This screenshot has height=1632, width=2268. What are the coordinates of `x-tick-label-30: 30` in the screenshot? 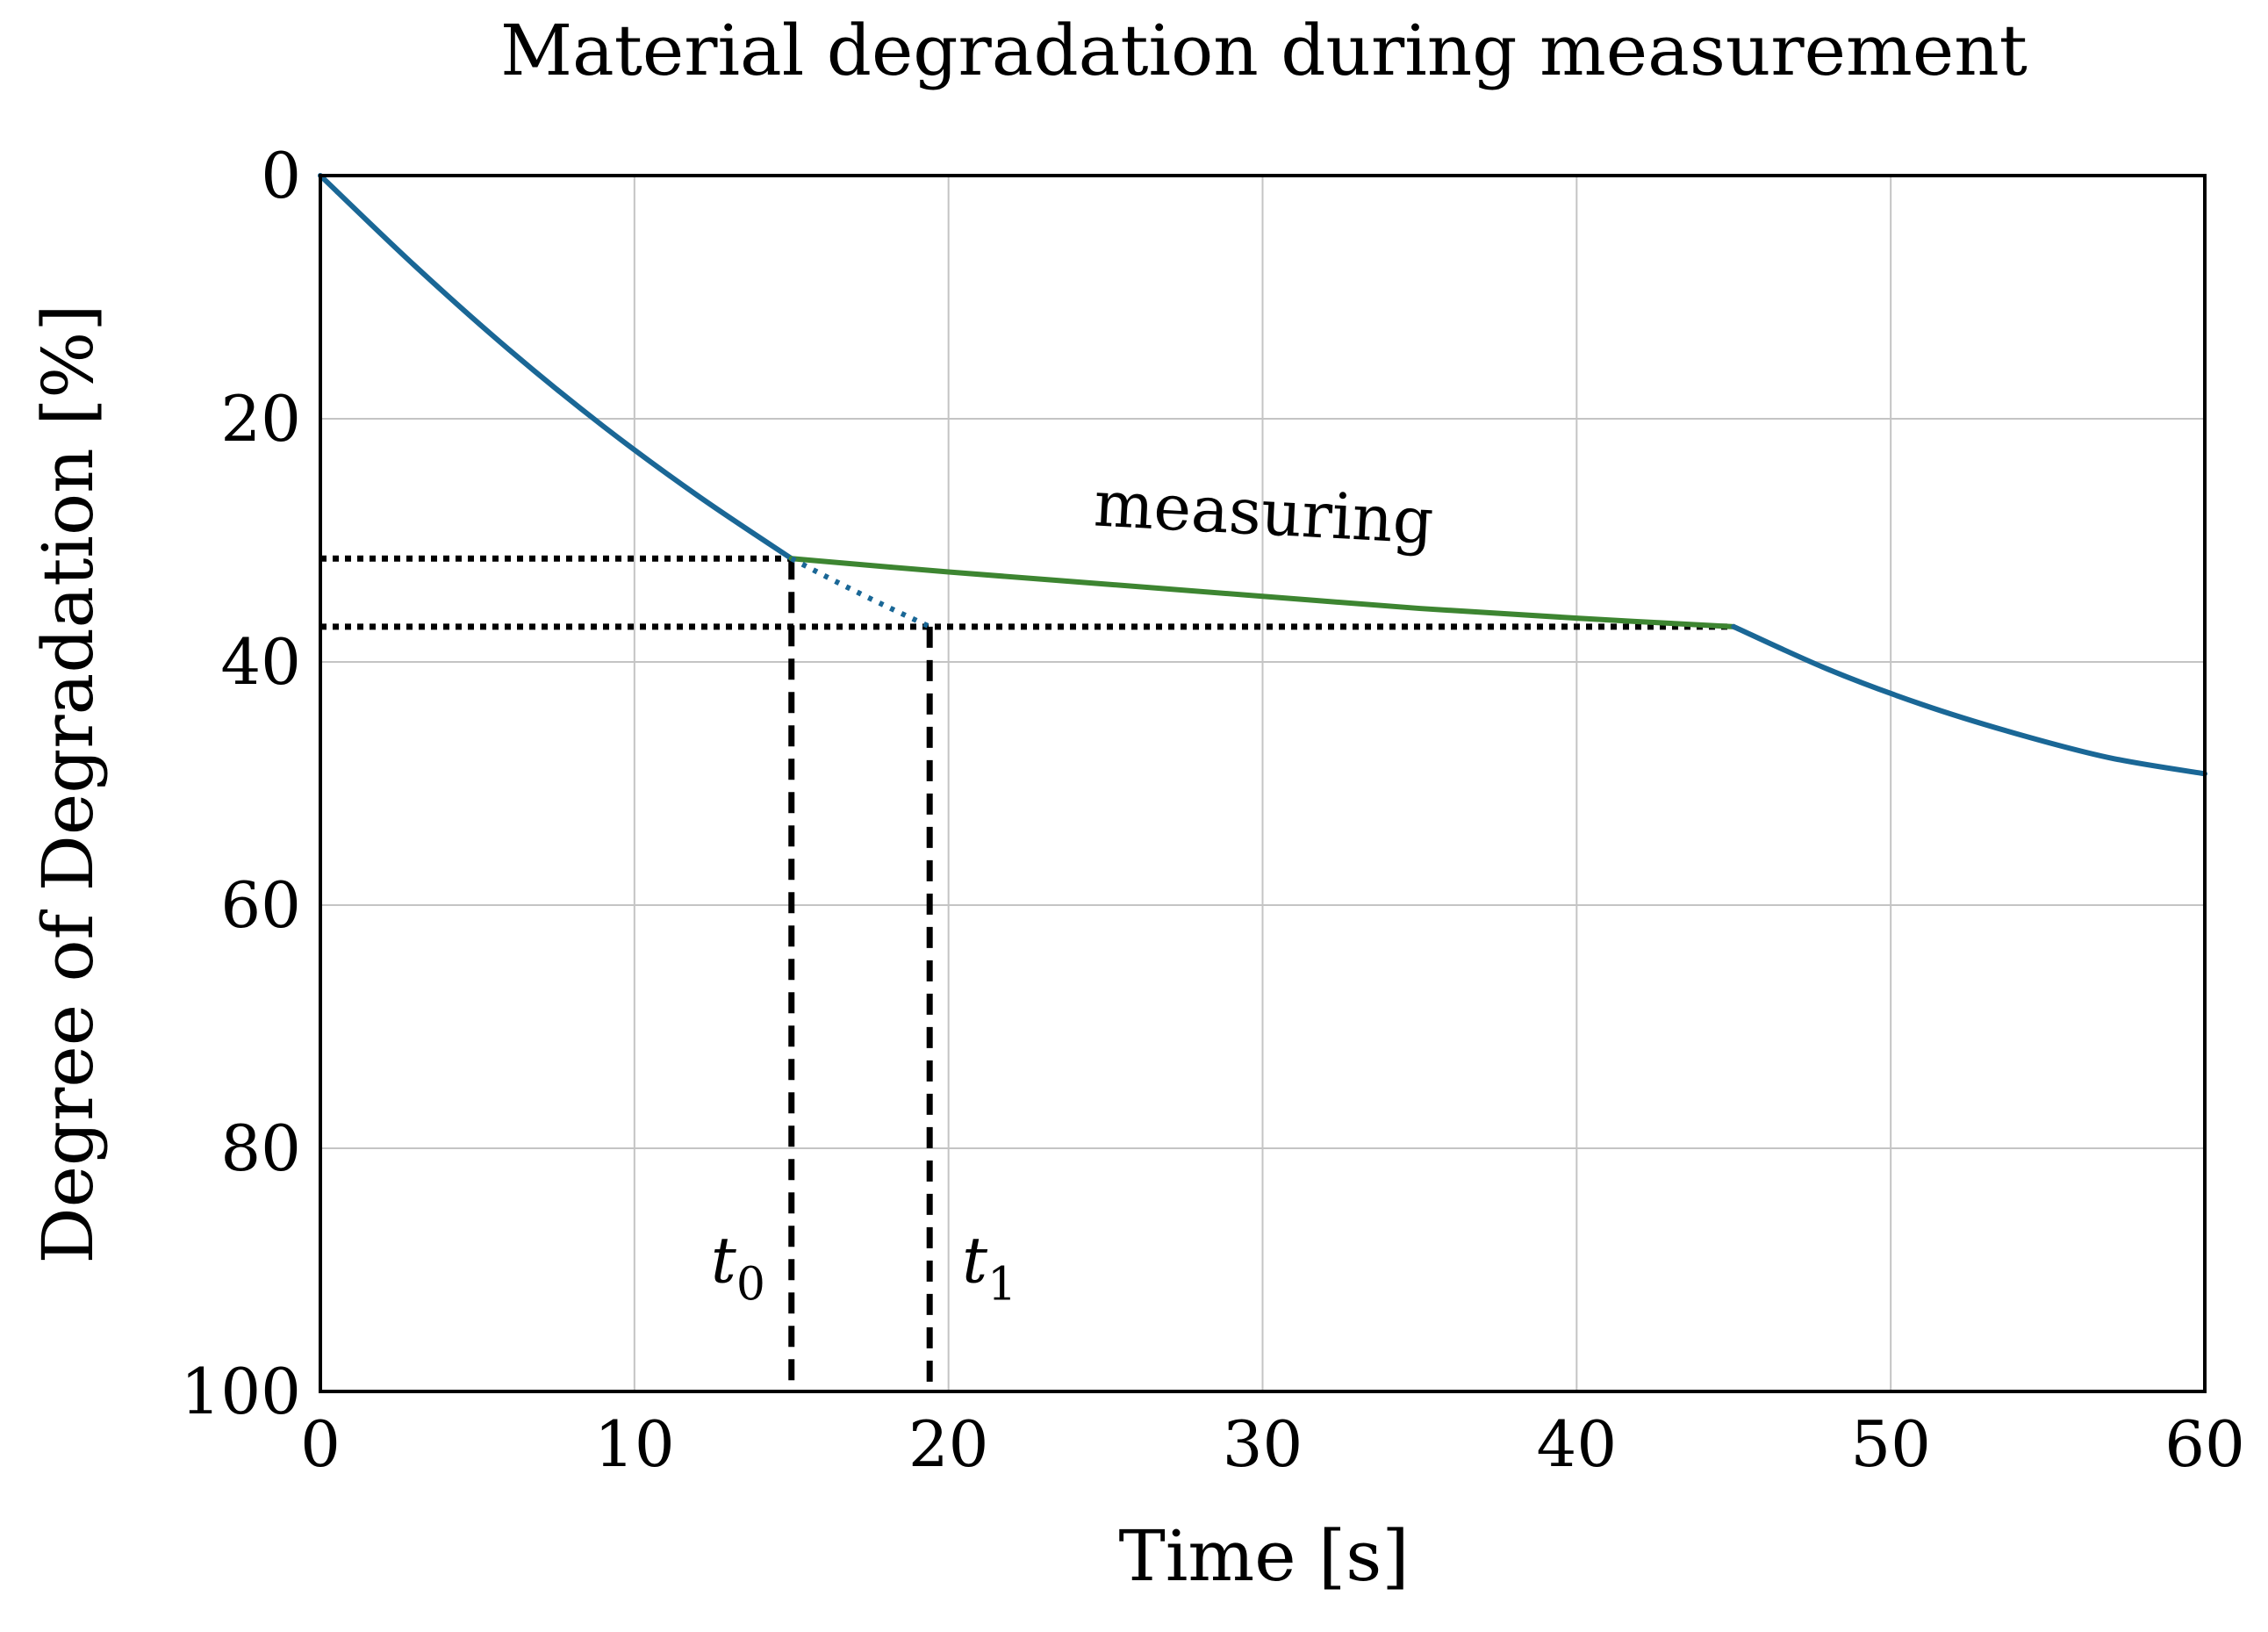 It's located at (1263, 1444).